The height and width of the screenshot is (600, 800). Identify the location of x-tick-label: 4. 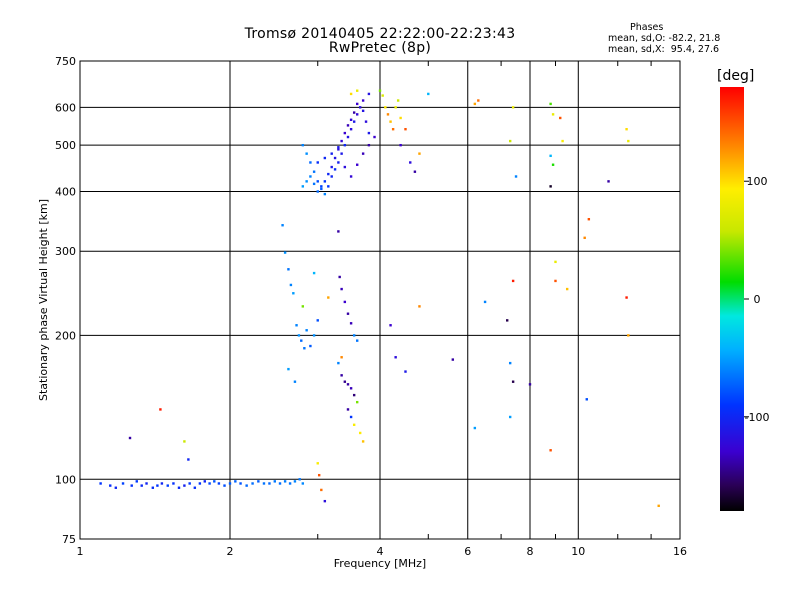
(380, 551).